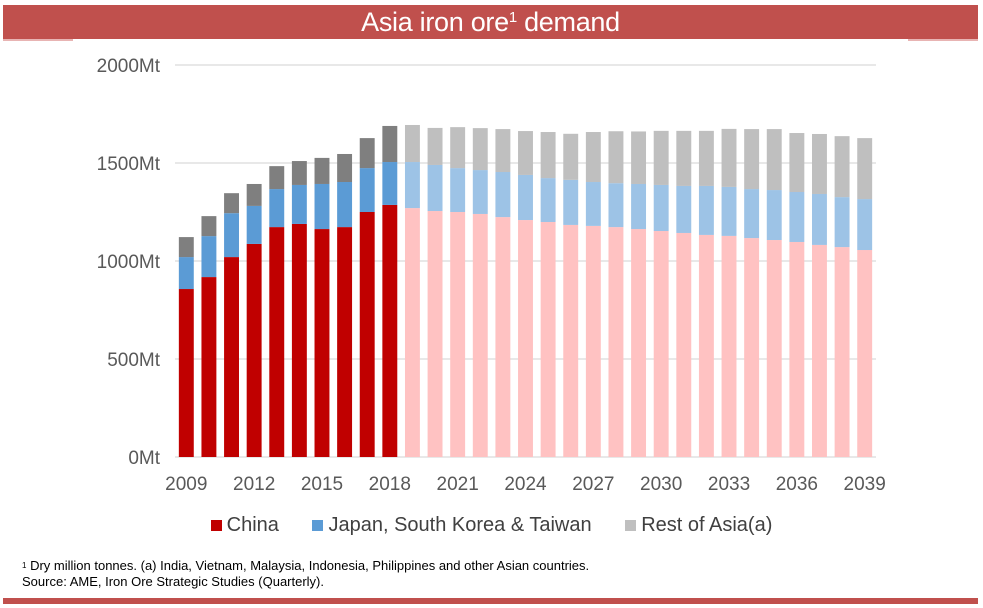 The image size is (983, 608). I want to click on bar-china-2015, so click(322, 343).